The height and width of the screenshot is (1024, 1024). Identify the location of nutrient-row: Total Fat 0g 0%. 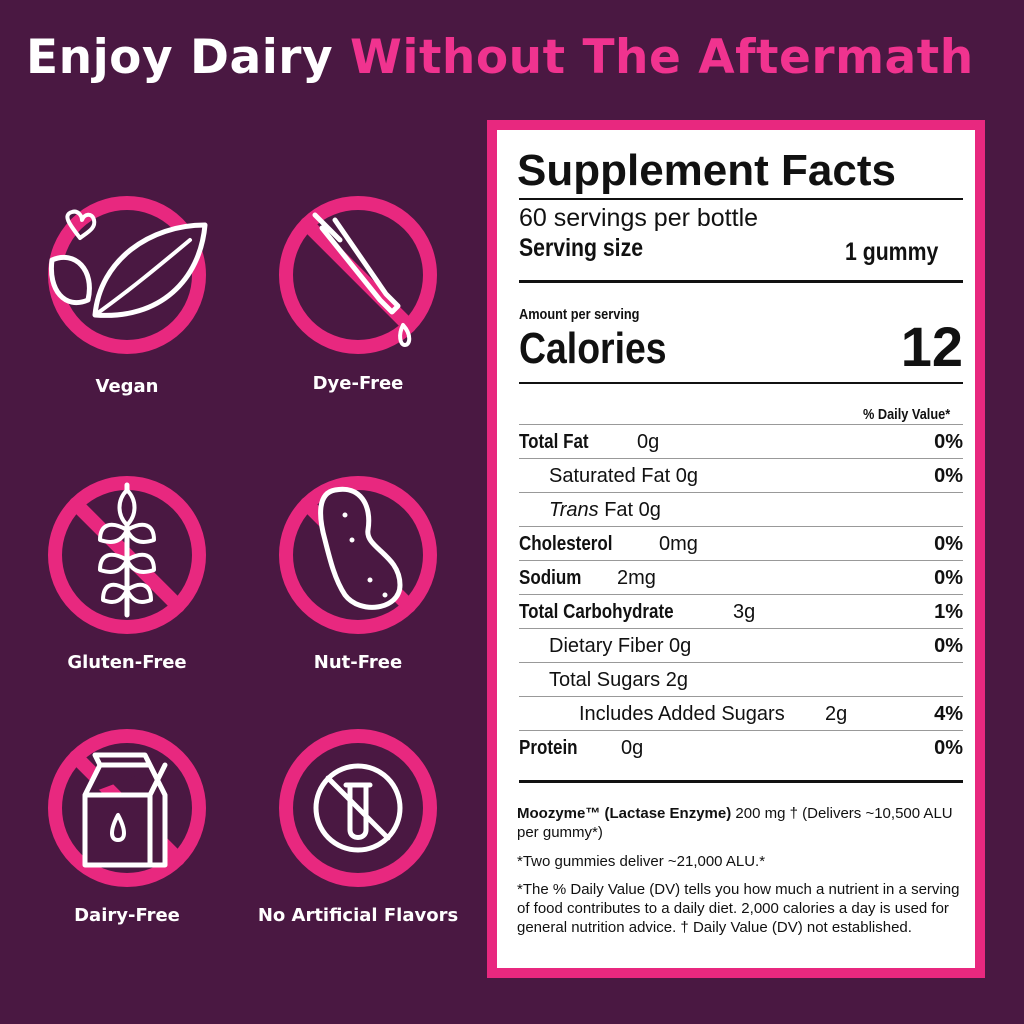
(741, 441).